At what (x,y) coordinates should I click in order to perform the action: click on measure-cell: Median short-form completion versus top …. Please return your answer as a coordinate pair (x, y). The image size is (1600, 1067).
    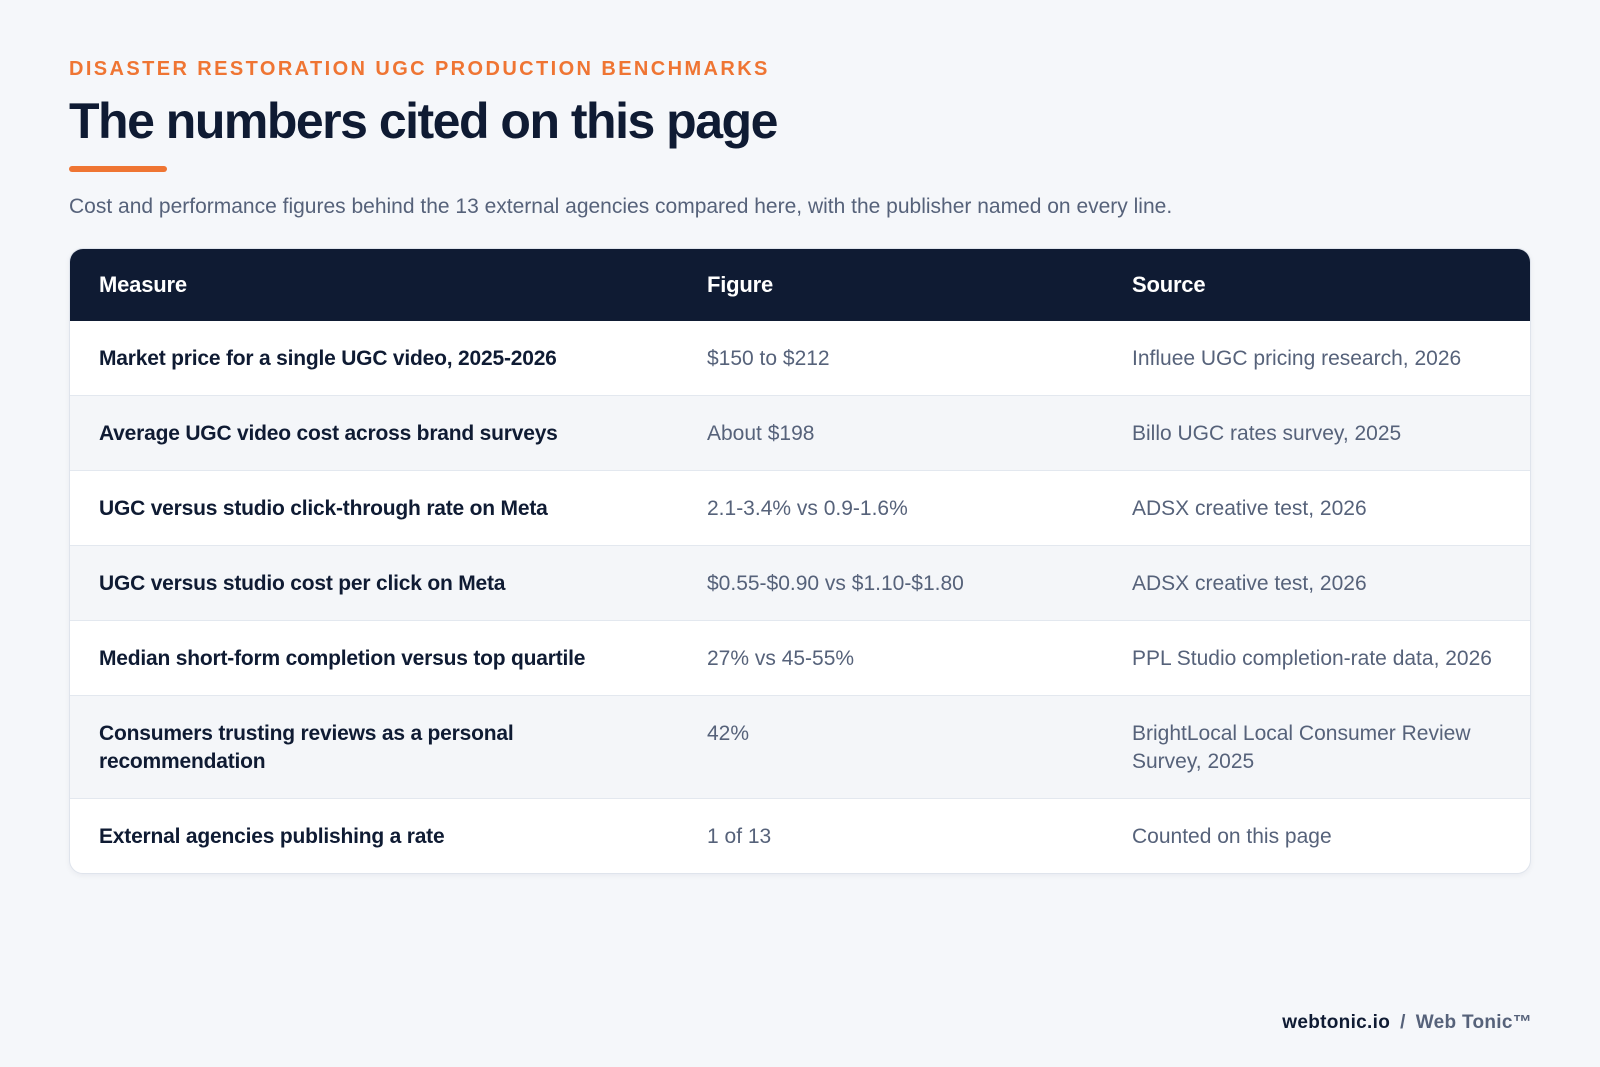
    Looking at the image, I should click on (374, 658).